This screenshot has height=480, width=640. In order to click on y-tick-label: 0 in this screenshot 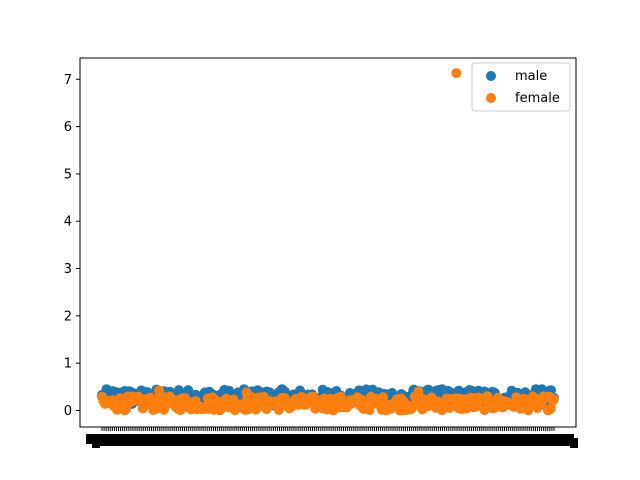, I will do `click(68, 411)`.